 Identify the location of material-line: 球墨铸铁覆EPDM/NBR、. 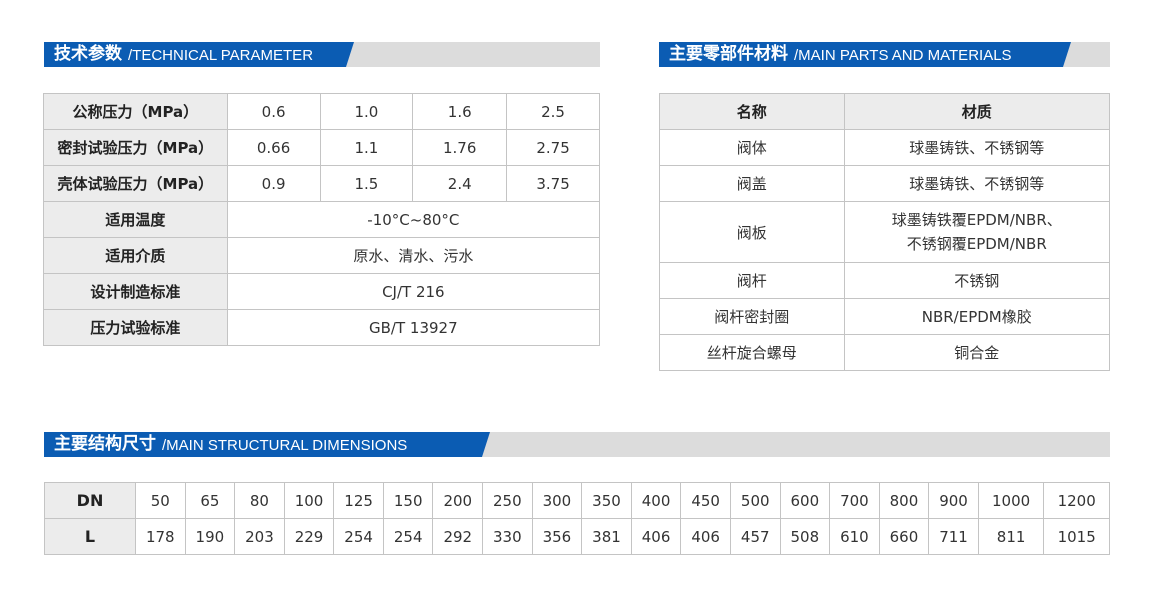
(976, 220).